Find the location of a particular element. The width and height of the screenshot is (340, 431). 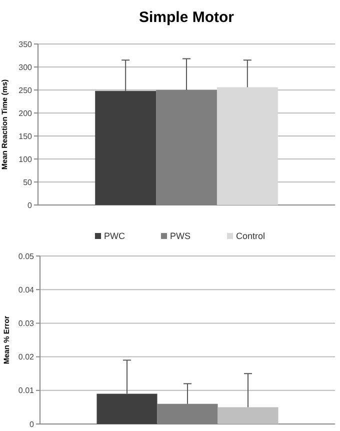

y-tick-label: 0.01 is located at coordinates (26, 391).